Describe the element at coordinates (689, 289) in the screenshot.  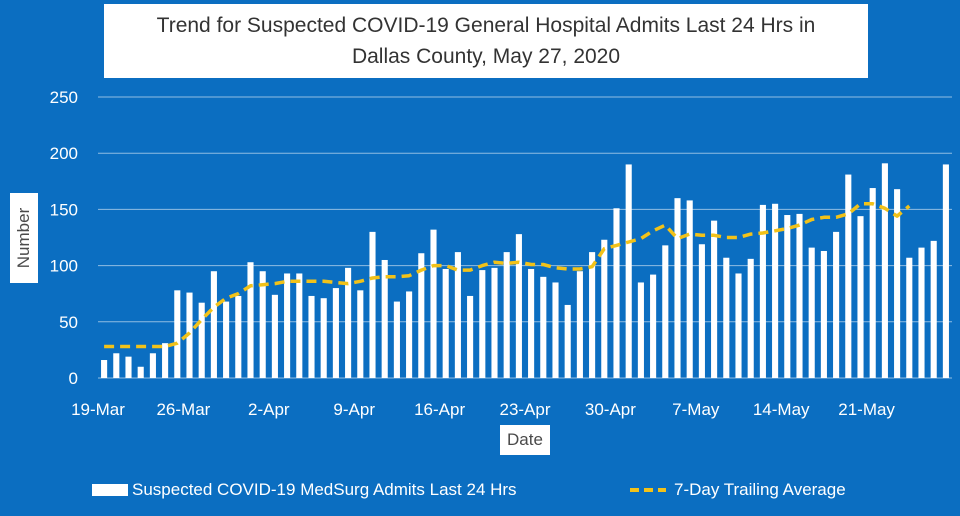
I see `bar-6-May` at that location.